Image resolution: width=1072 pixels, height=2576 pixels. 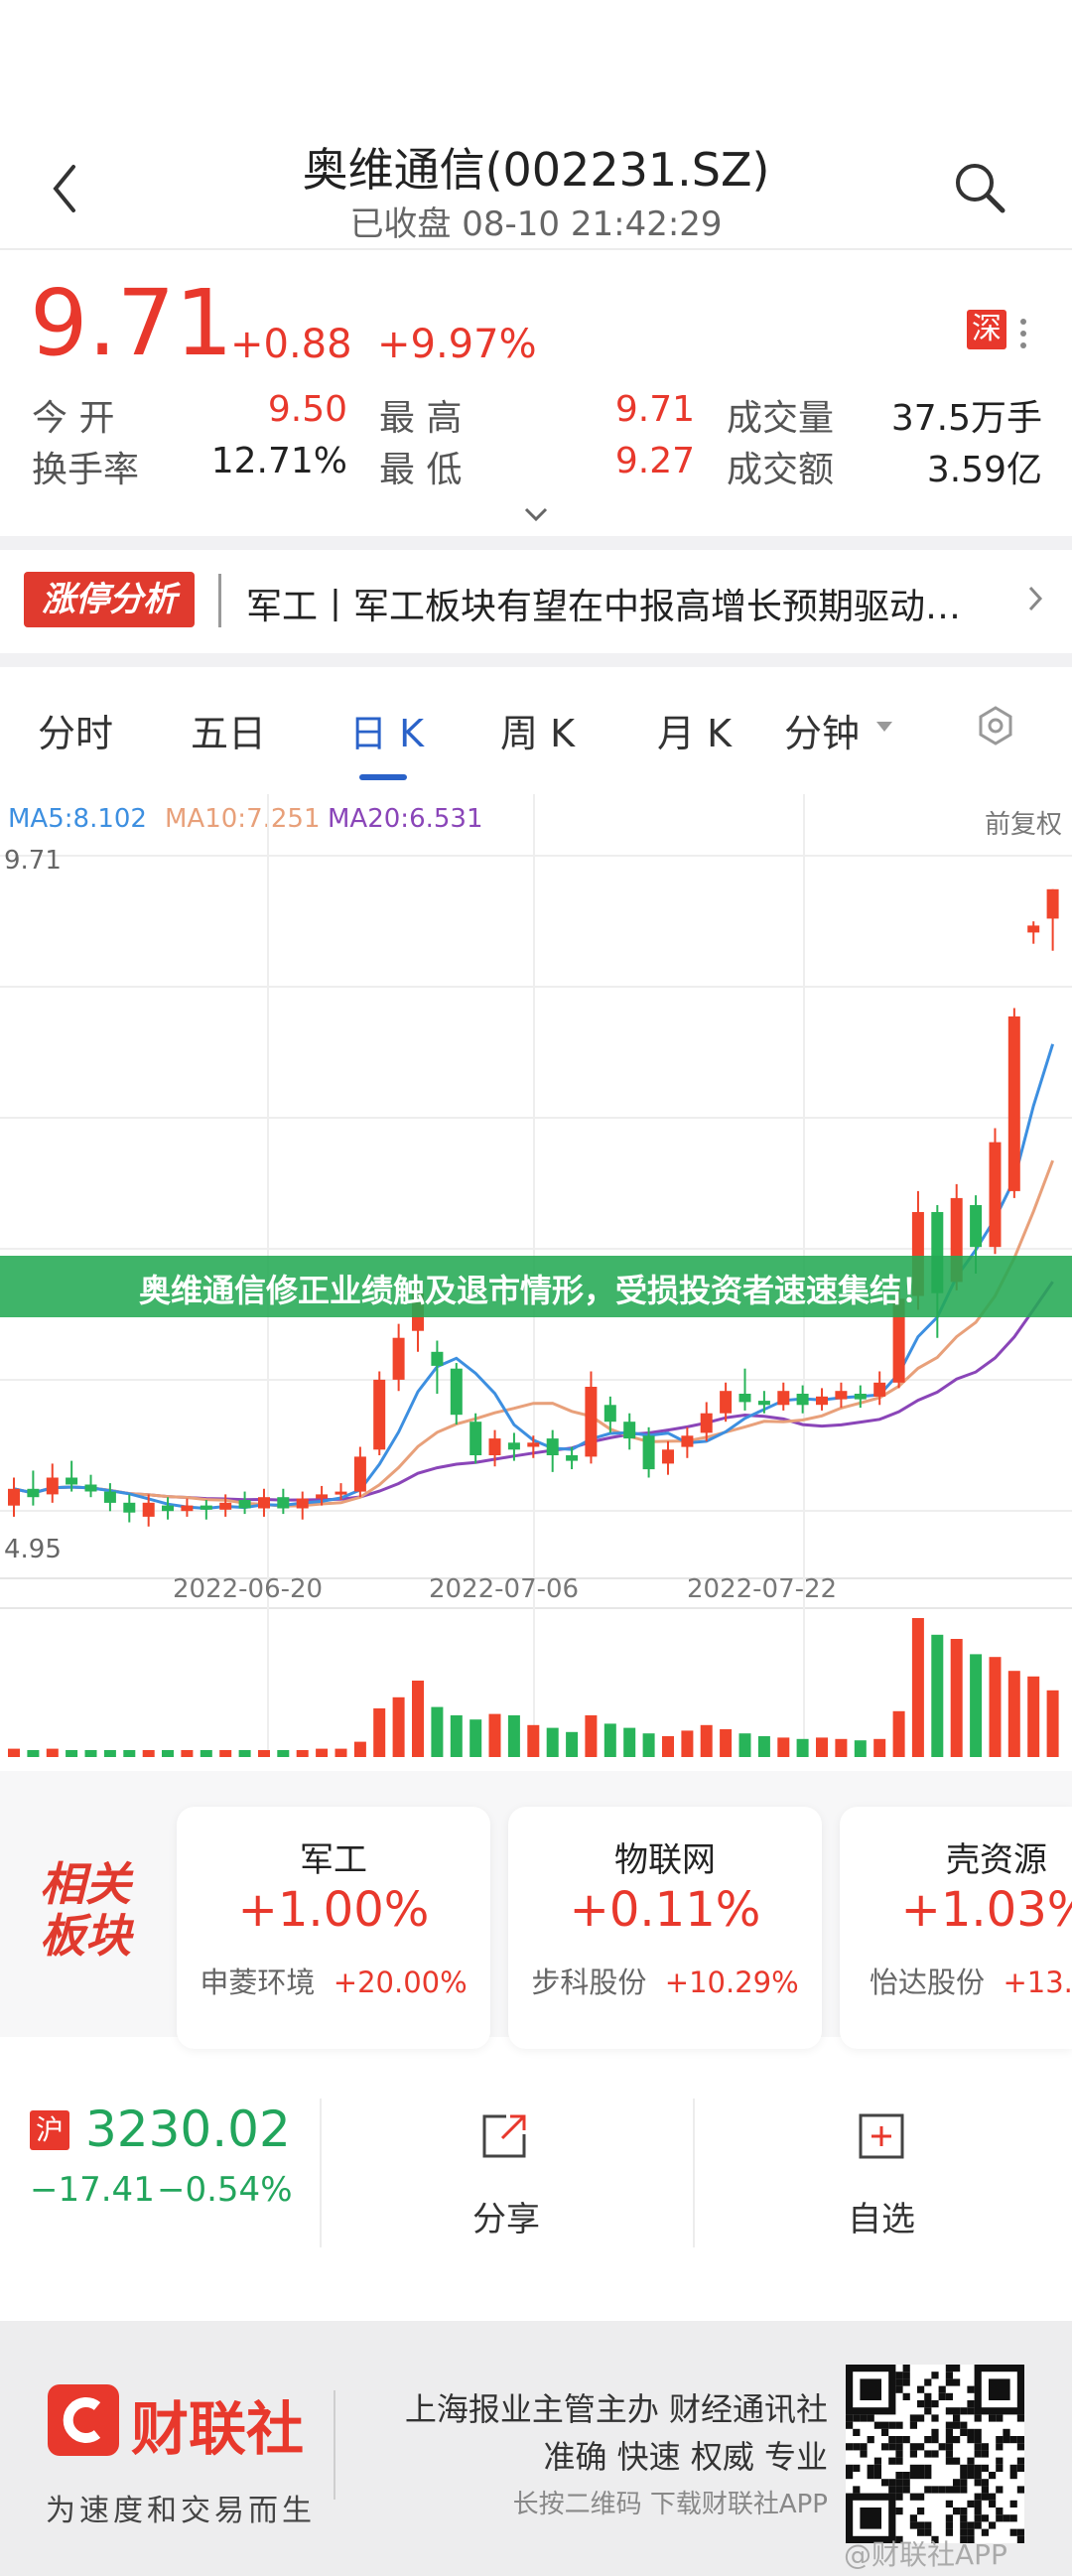 I want to click on turnover-rate-label: 换手率, so click(x=86, y=470).